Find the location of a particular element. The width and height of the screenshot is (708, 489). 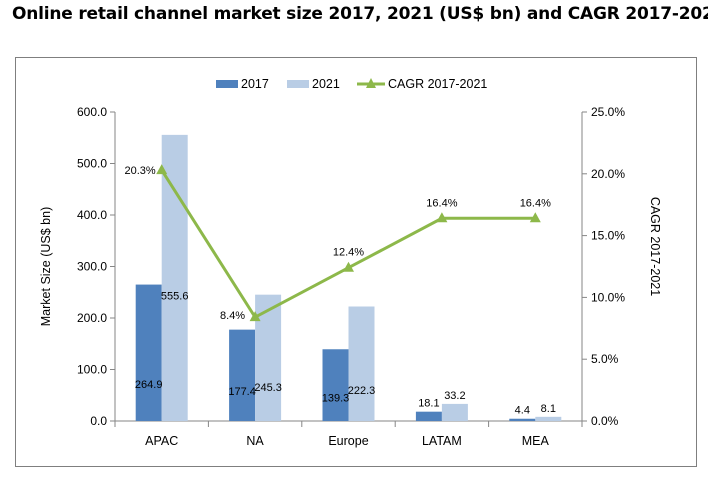

y-tick-label: 0.0 is located at coordinates (98, 421).